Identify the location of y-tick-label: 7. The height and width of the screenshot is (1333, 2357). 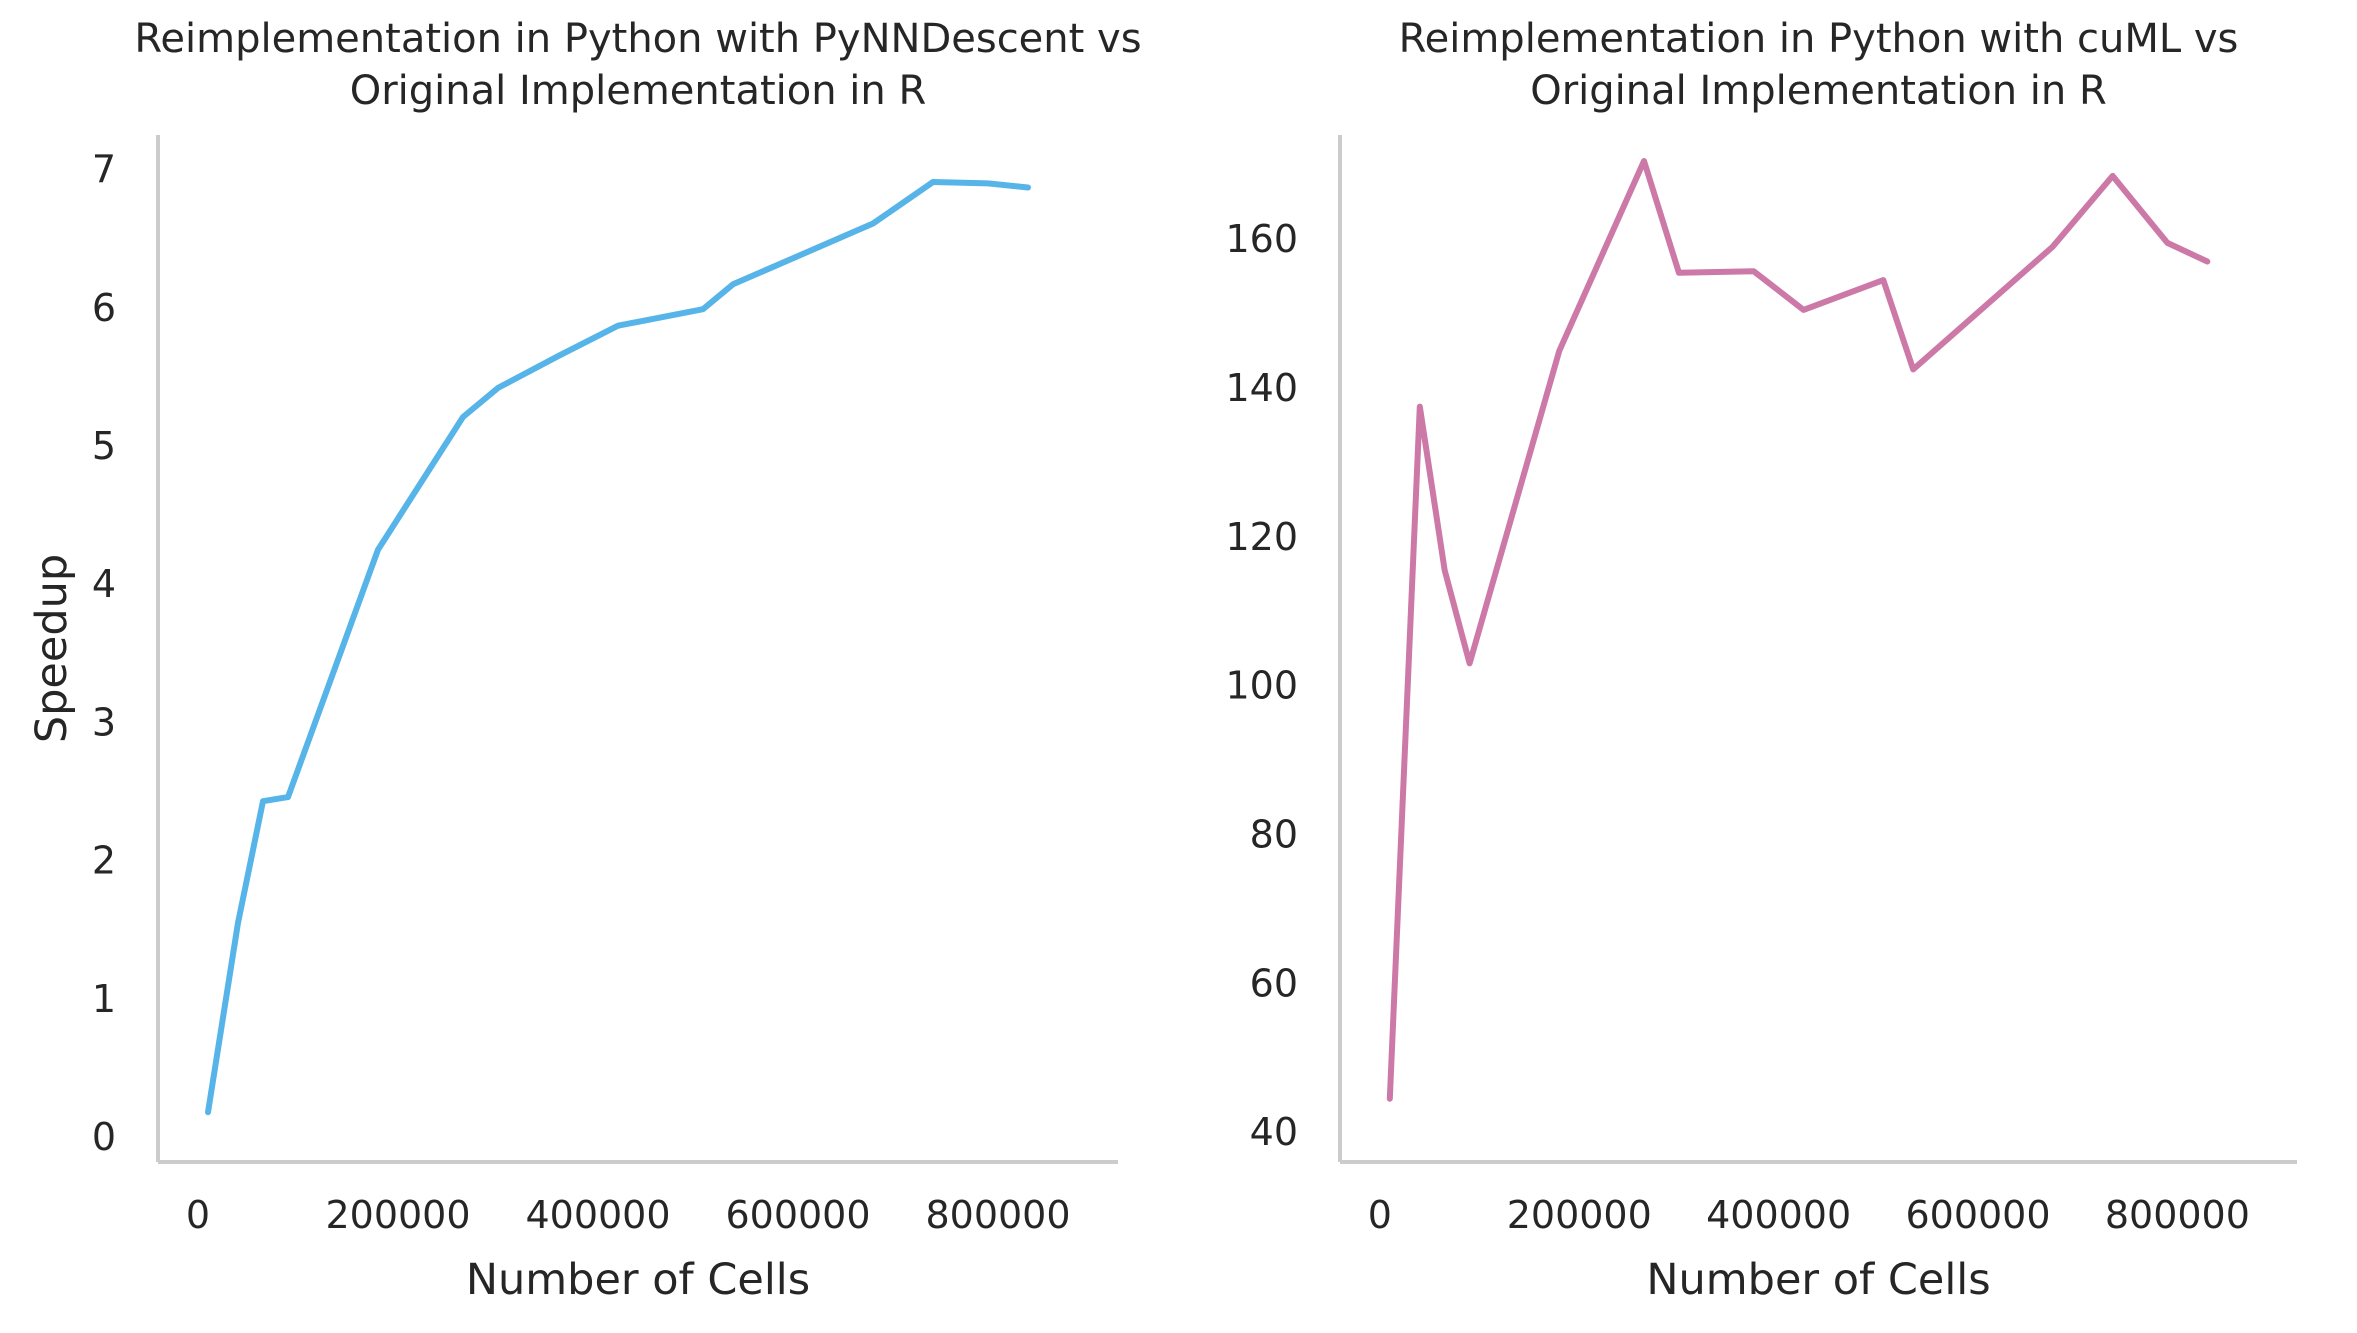
(104, 170).